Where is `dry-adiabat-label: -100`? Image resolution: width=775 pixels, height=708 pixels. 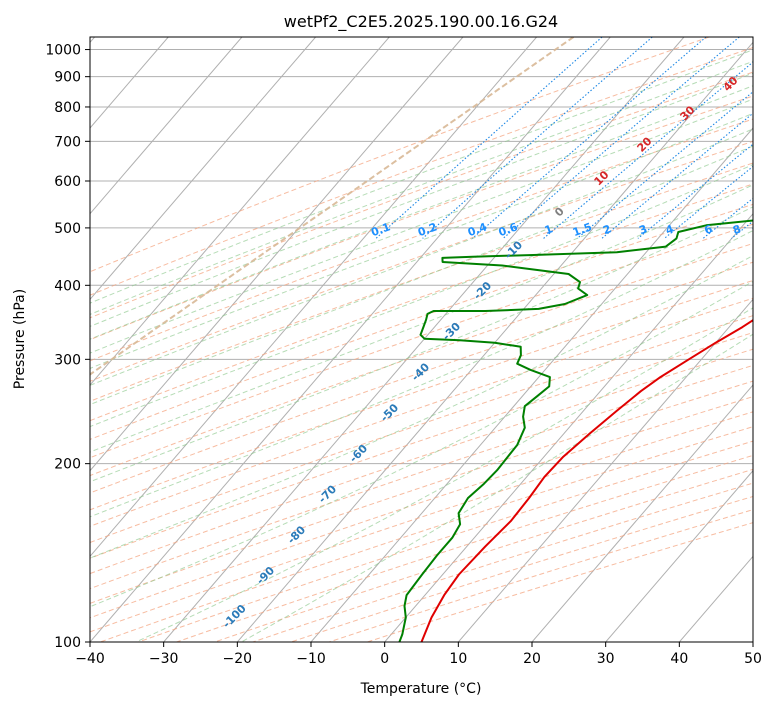
dry-adiabat-label: -100 is located at coordinates (234, 616).